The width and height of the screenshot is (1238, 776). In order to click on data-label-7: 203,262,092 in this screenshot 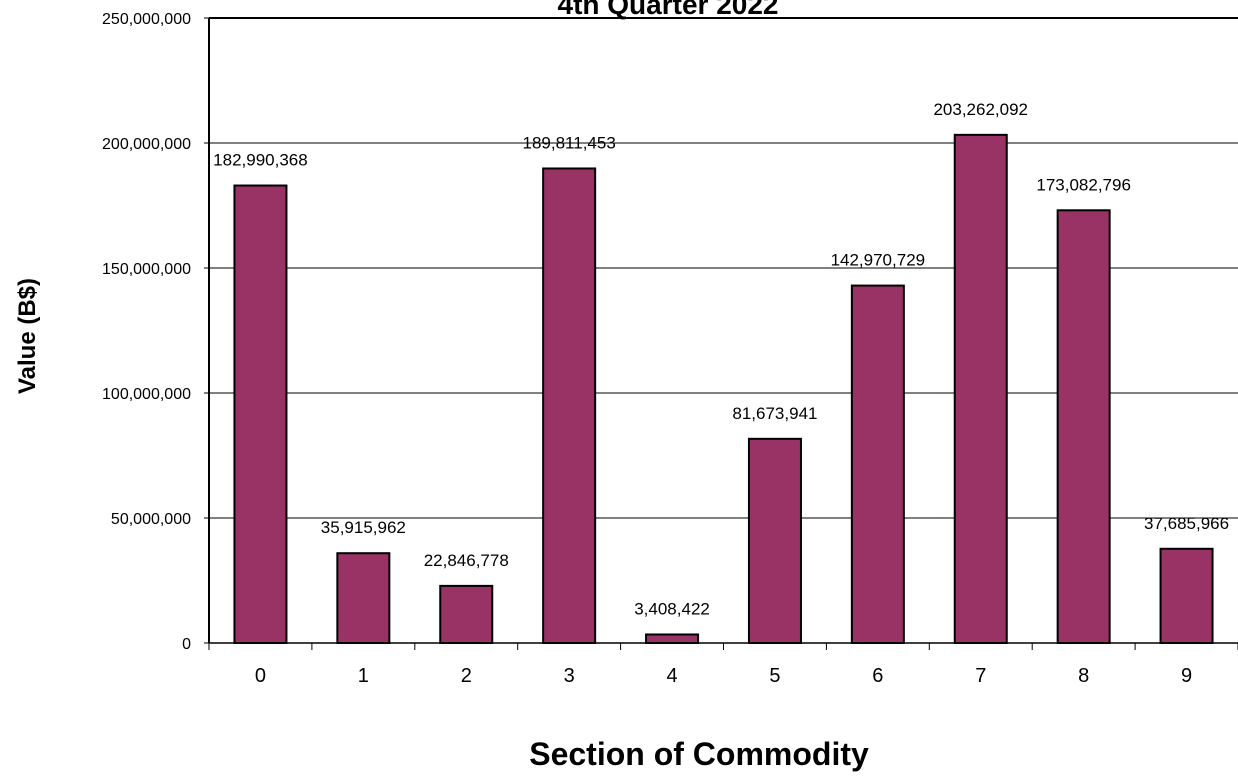, I will do `click(980, 109)`.